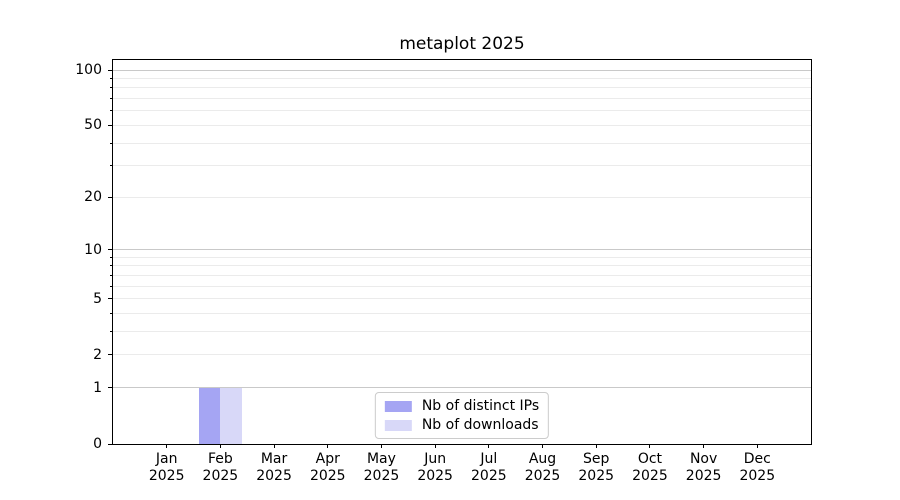 This screenshot has height=500, width=900. What do you see at coordinates (650, 459) in the screenshot?
I see `x-tick-month: Oct` at bounding box center [650, 459].